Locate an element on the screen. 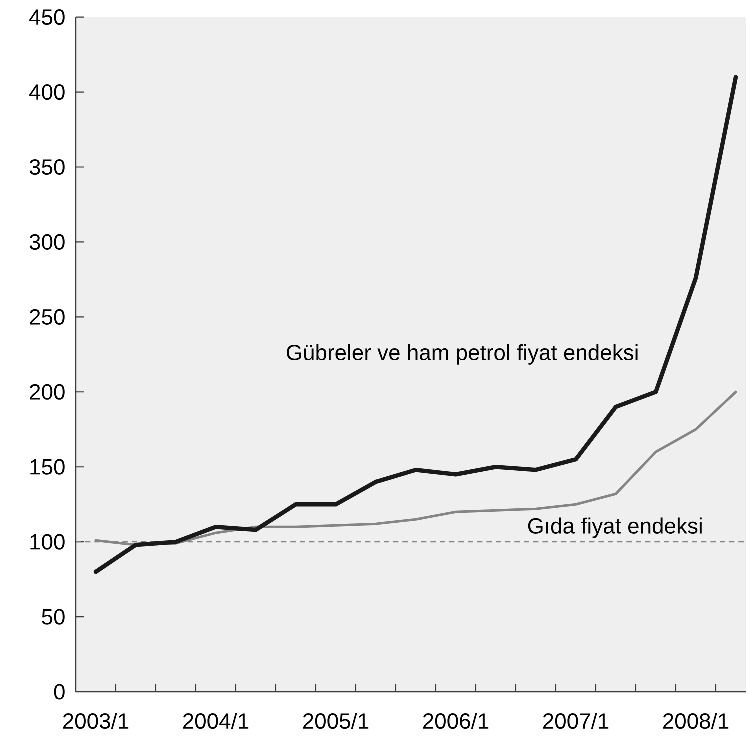  y-tick-label: 250 is located at coordinates (47, 317).